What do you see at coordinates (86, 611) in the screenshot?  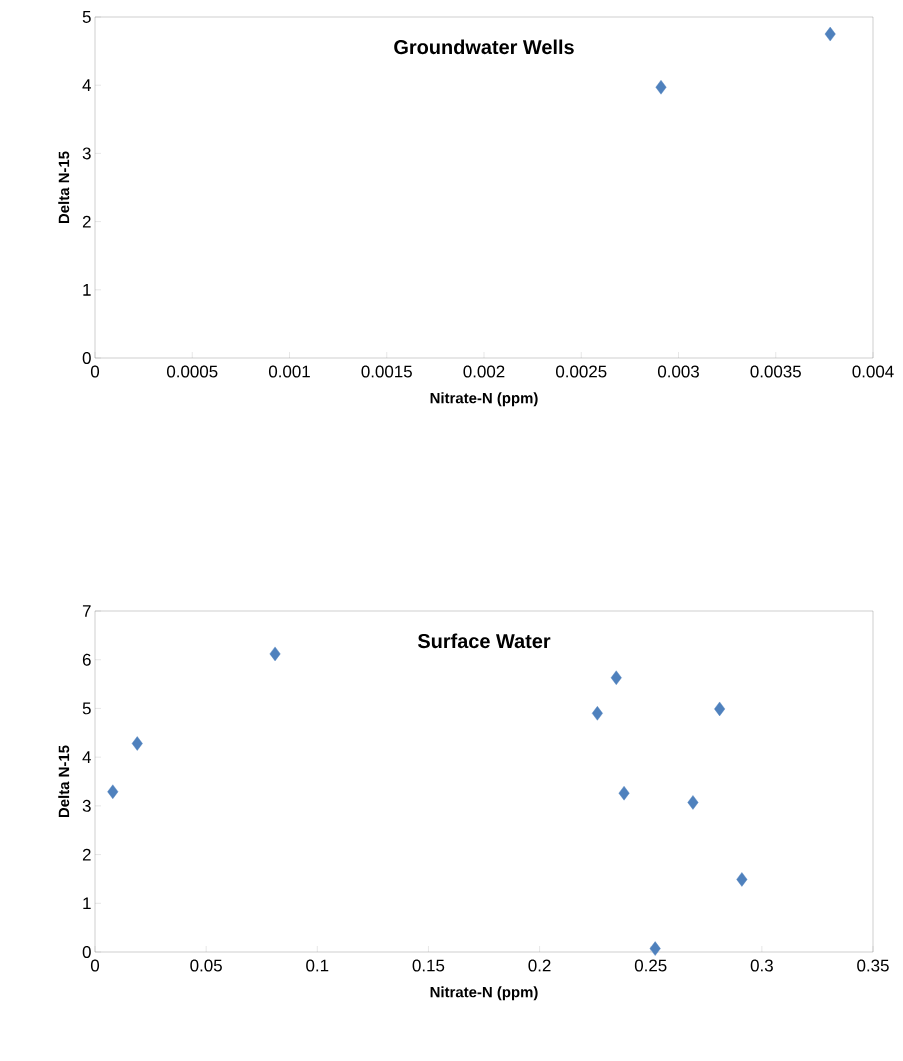 I see `y-tick-label: 7` at bounding box center [86, 611].